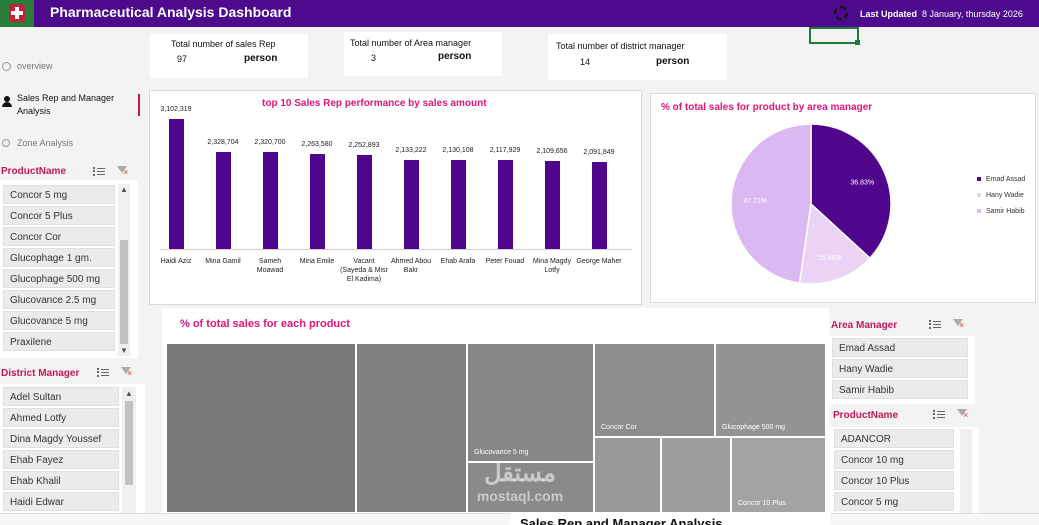  What do you see at coordinates (317, 261) in the screenshot?
I see `bar-category-label: Mina Emile` at bounding box center [317, 261].